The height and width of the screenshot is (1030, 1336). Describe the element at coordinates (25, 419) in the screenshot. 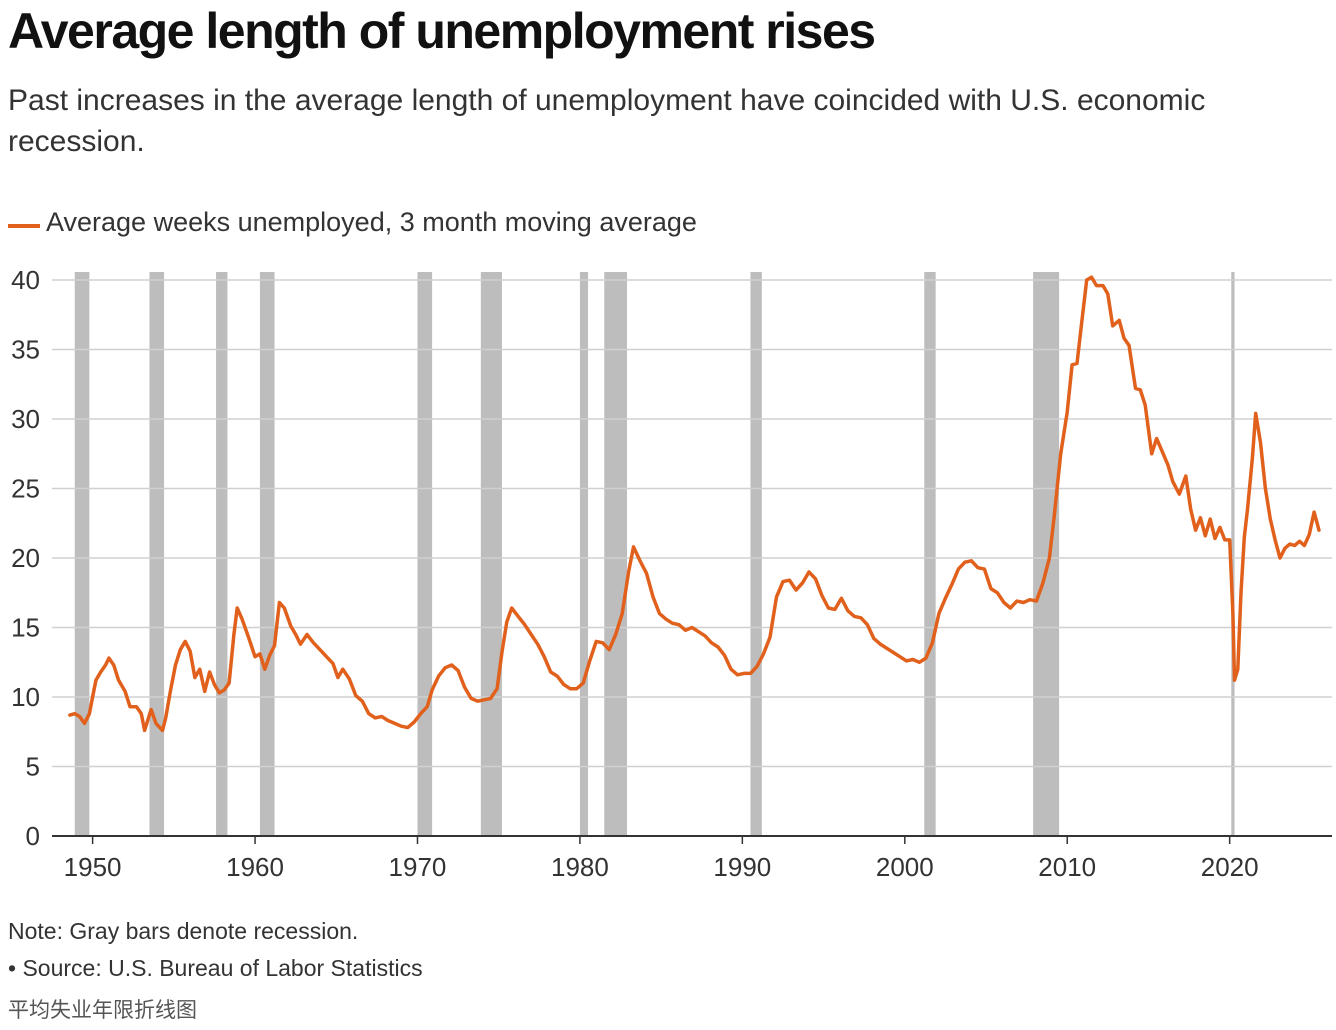

I see `y-tick-label: 30` at that location.